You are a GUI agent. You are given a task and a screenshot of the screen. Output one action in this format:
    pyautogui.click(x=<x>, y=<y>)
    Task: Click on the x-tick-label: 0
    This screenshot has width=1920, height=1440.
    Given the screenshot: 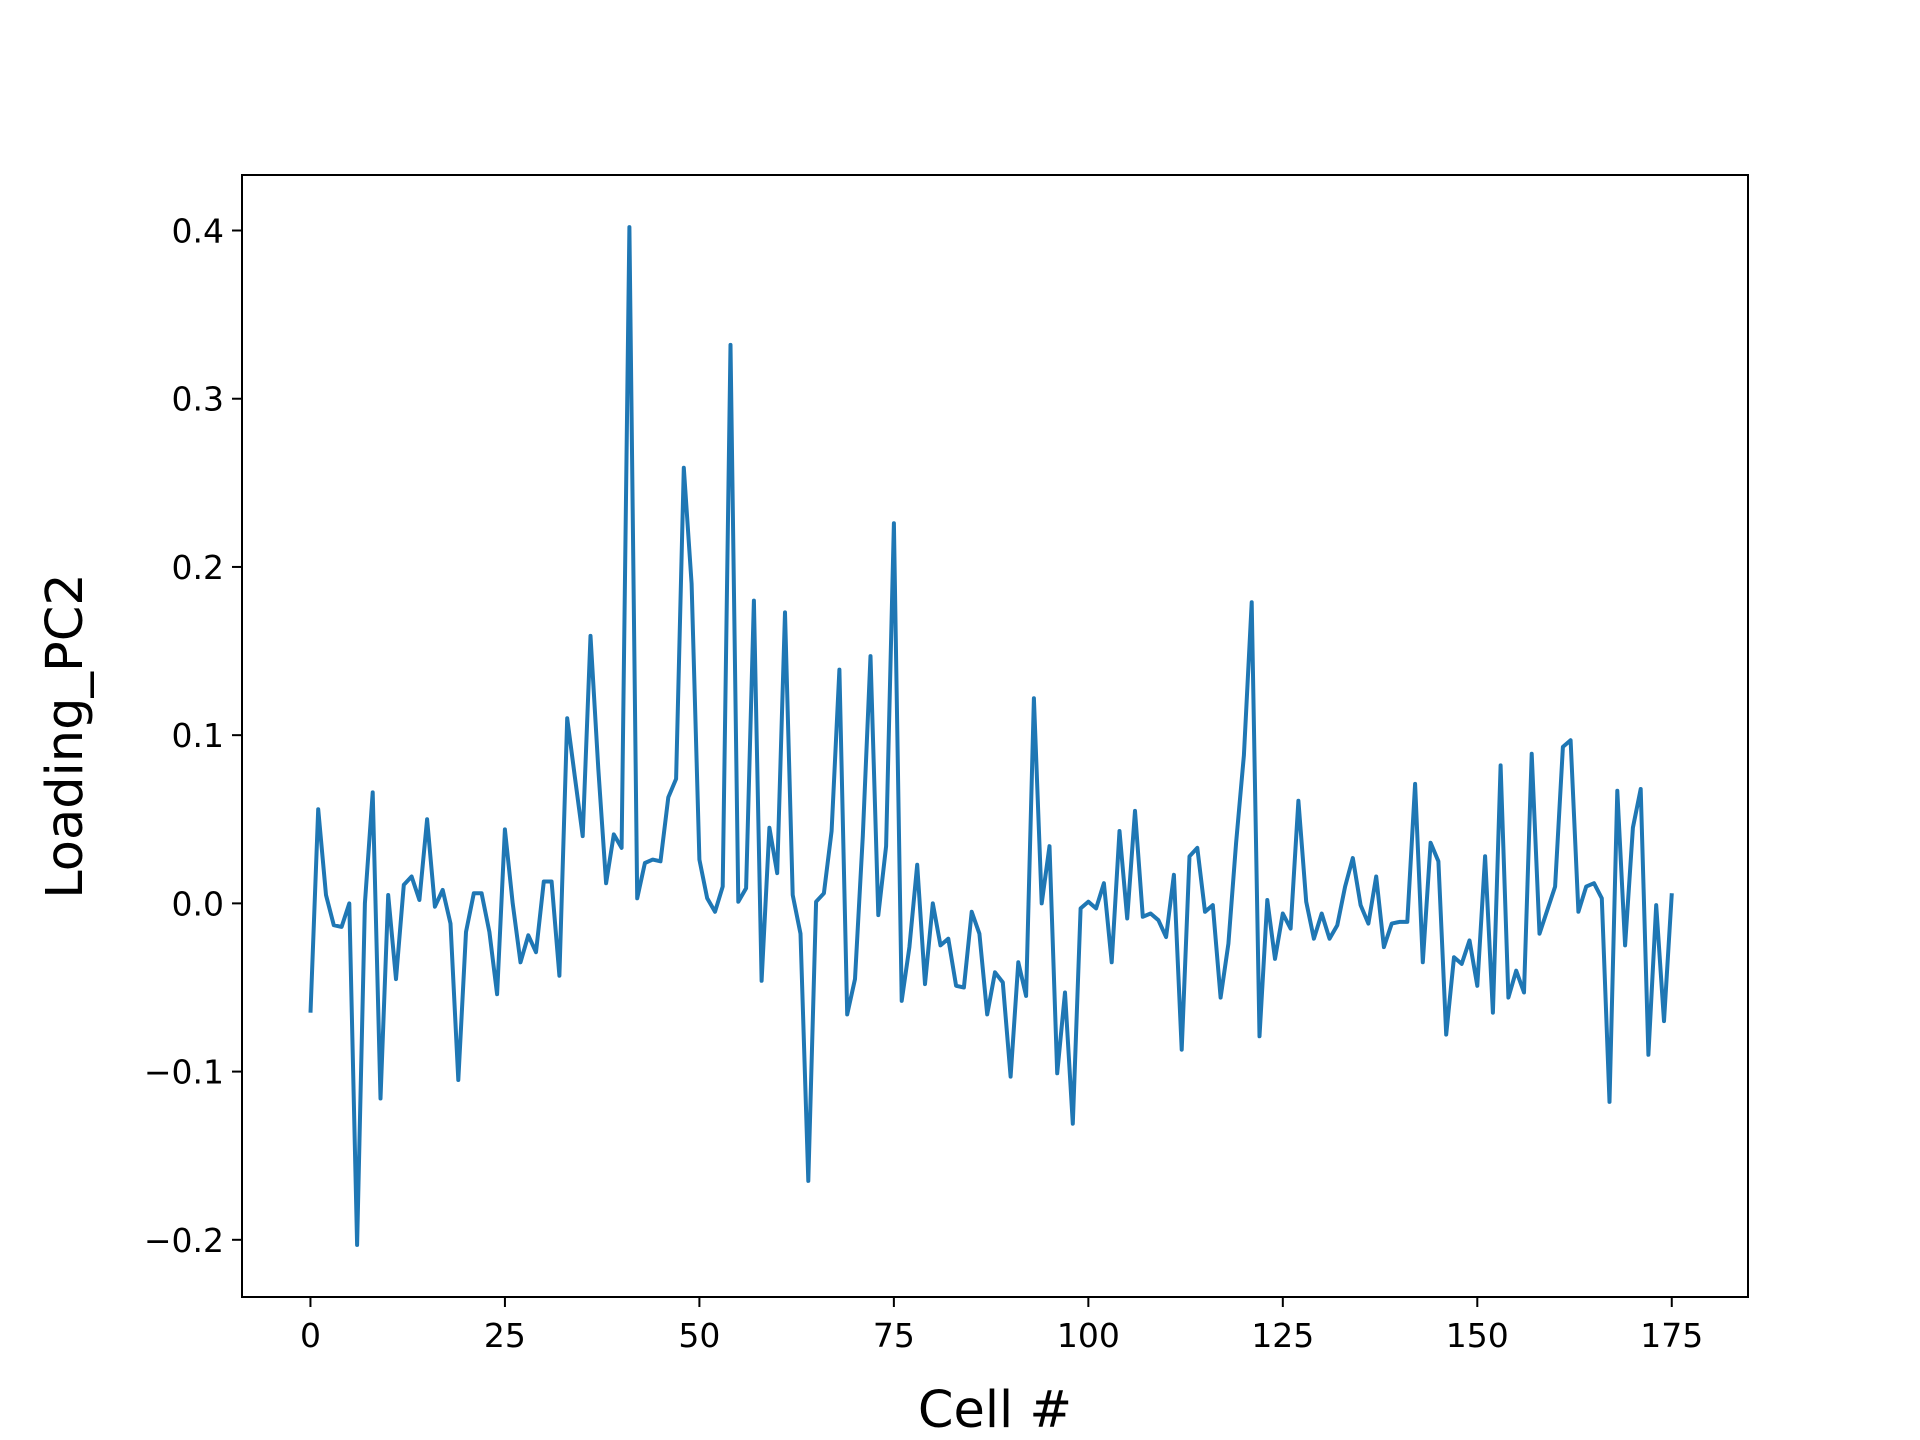 What is the action you would take?
    pyautogui.click(x=310, y=1335)
    